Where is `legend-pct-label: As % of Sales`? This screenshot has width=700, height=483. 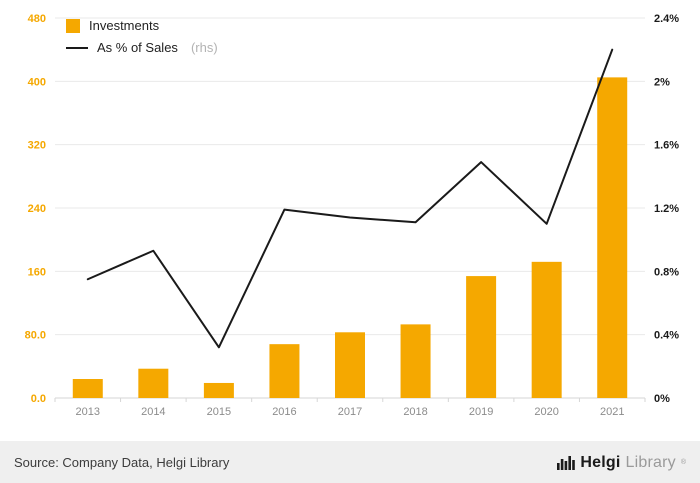 legend-pct-label: As % of Sales is located at coordinates (137, 47).